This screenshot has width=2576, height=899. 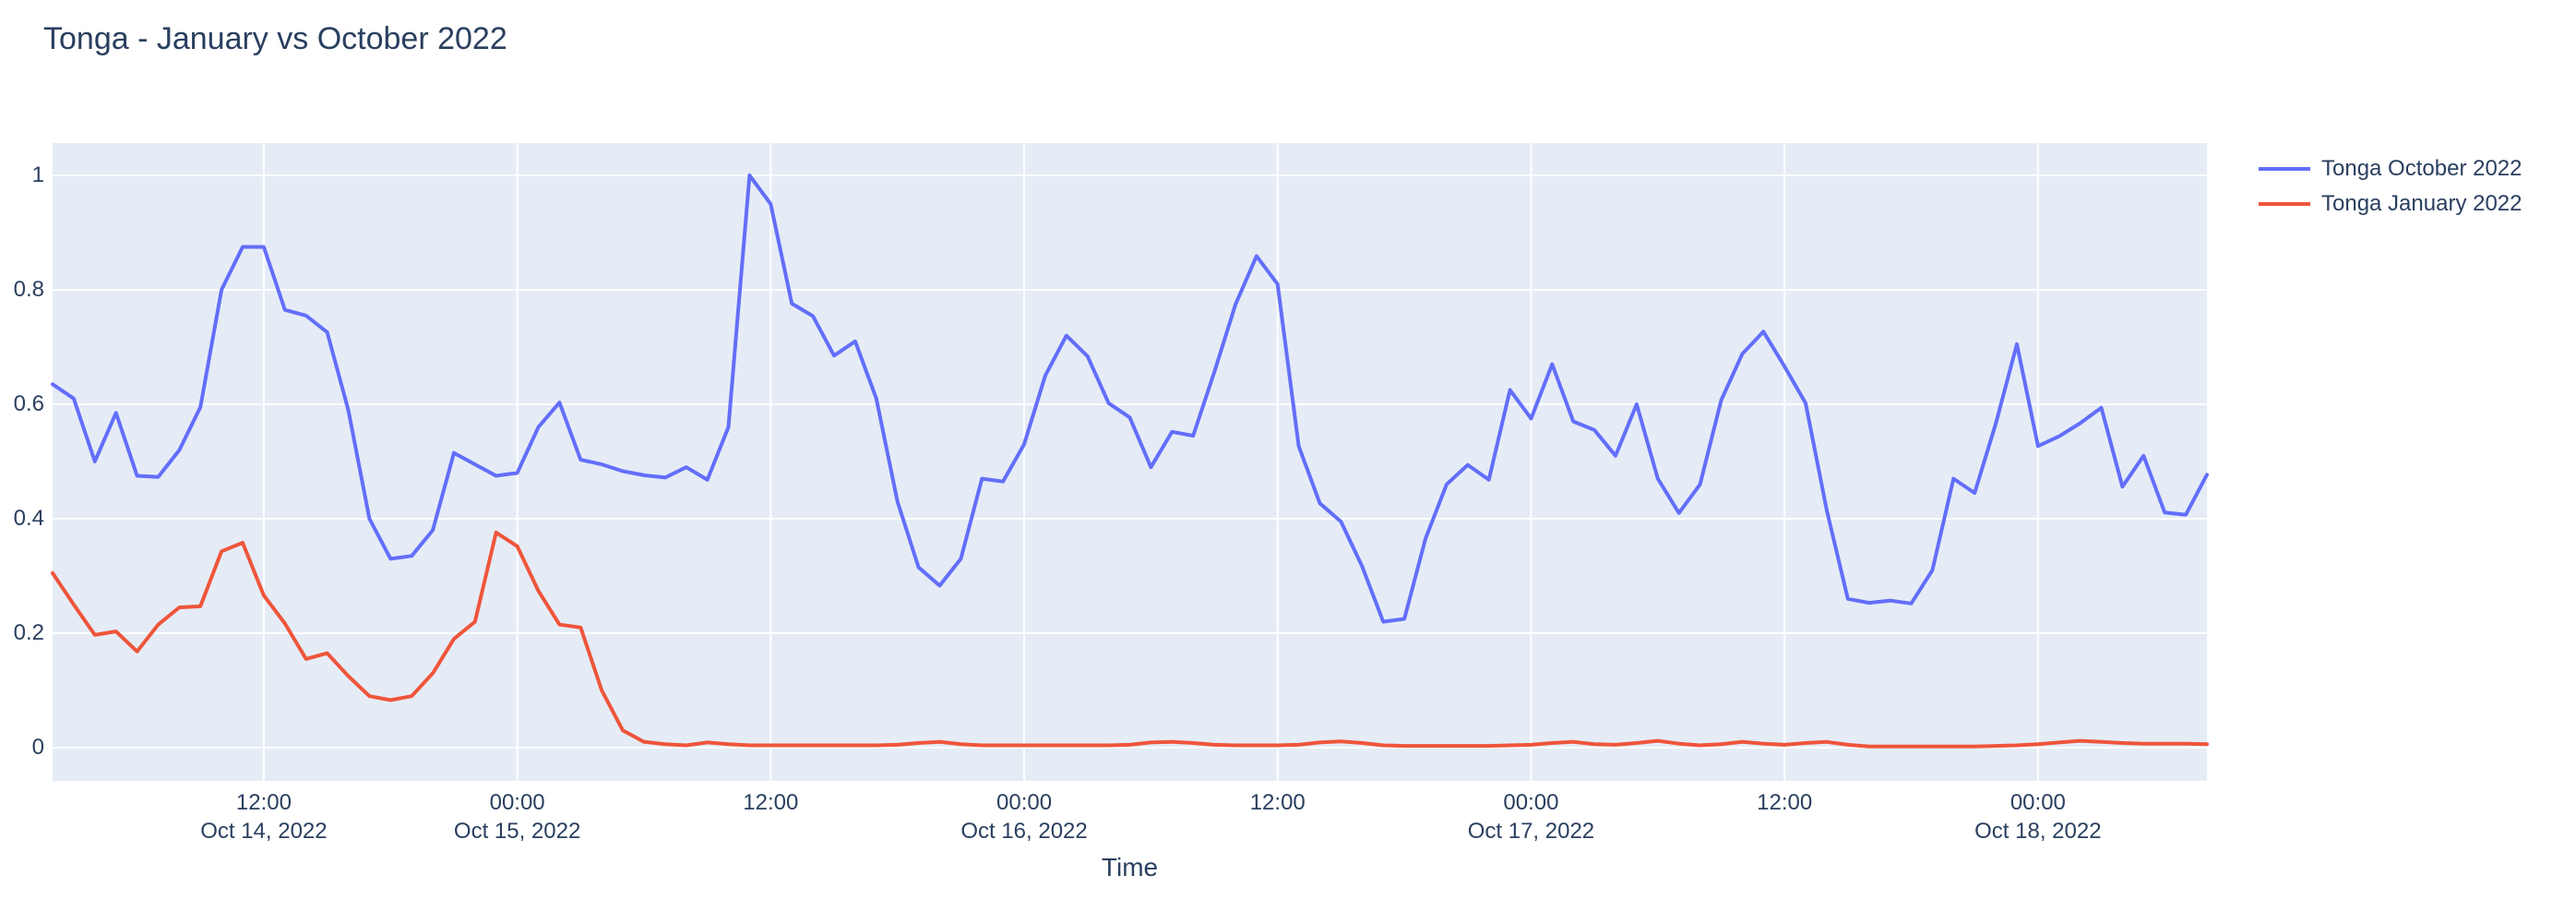 What do you see at coordinates (1531, 831) in the screenshot?
I see `x-tick-date: Oct 17, 2022` at bounding box center [1531, 831].